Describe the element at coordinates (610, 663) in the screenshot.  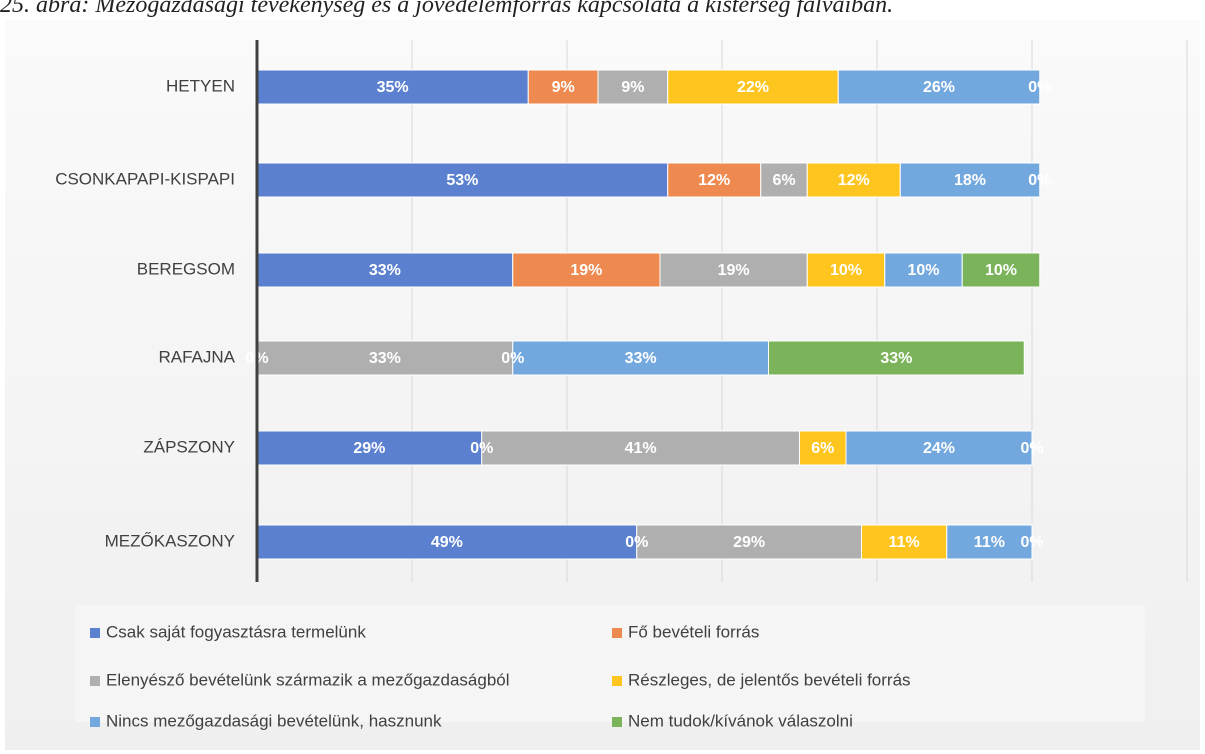
I see `legend-box` at that location.